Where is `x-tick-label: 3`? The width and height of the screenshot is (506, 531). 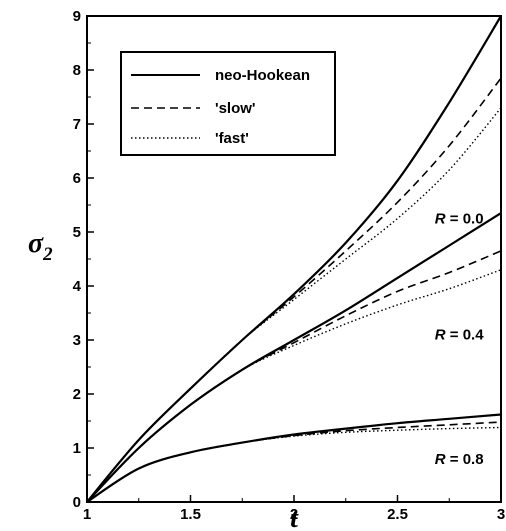
x-tick-label: 3 is located at coordinates (501, 514).